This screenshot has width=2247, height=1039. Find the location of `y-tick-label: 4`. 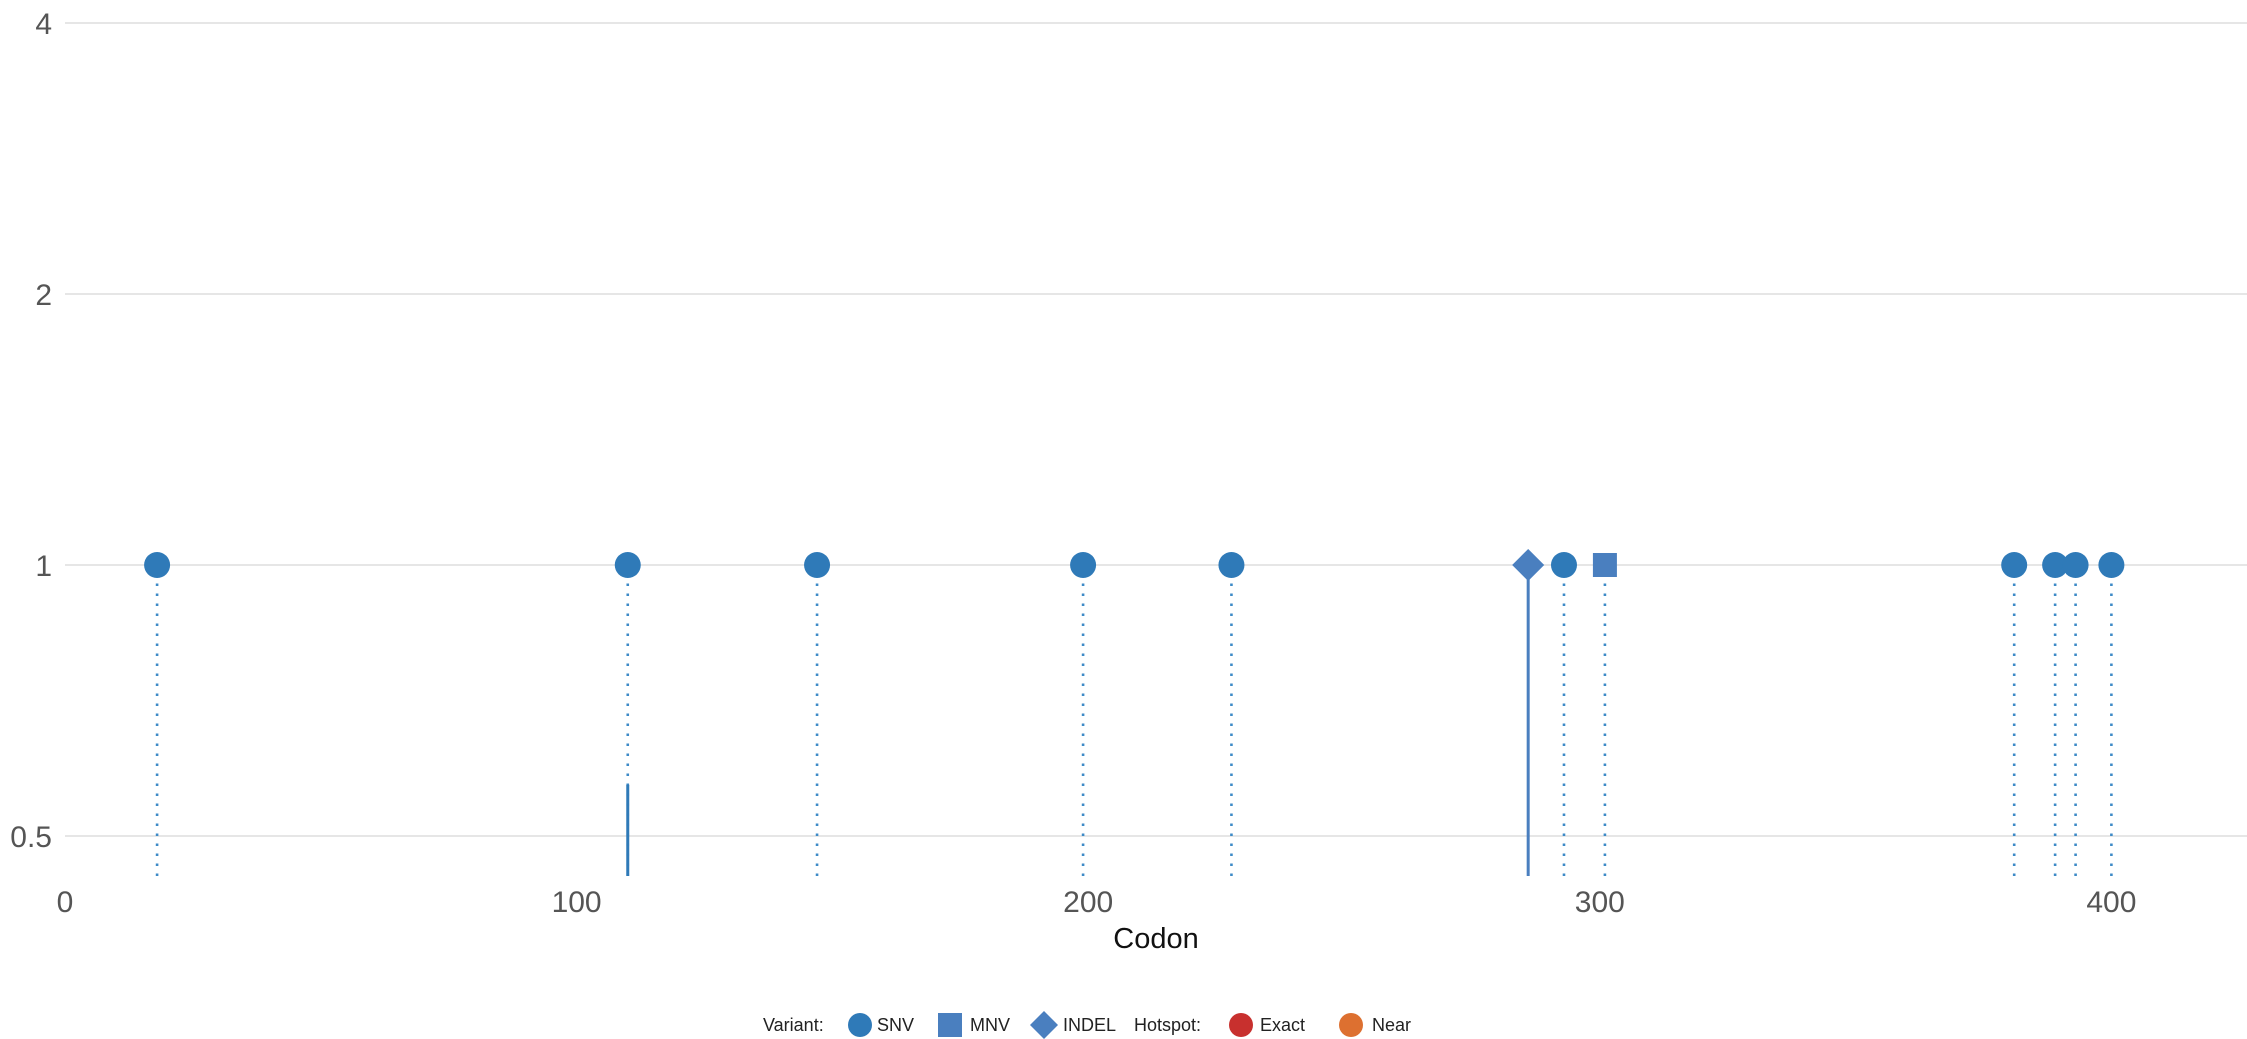

y-tick-label: 4 is located at coordinates (43, 24).